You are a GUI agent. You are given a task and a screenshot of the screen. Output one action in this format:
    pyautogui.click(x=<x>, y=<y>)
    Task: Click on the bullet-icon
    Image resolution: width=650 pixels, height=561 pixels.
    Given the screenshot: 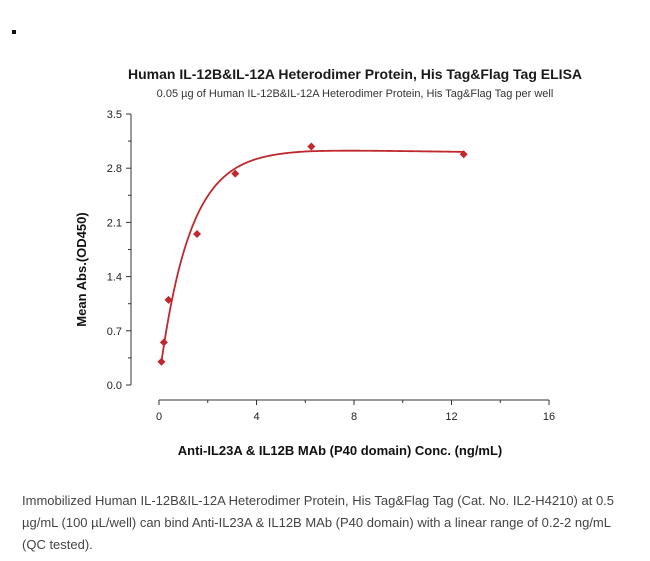 What is the action you would take?
    pyautogui.click(x=14, y=32)
    